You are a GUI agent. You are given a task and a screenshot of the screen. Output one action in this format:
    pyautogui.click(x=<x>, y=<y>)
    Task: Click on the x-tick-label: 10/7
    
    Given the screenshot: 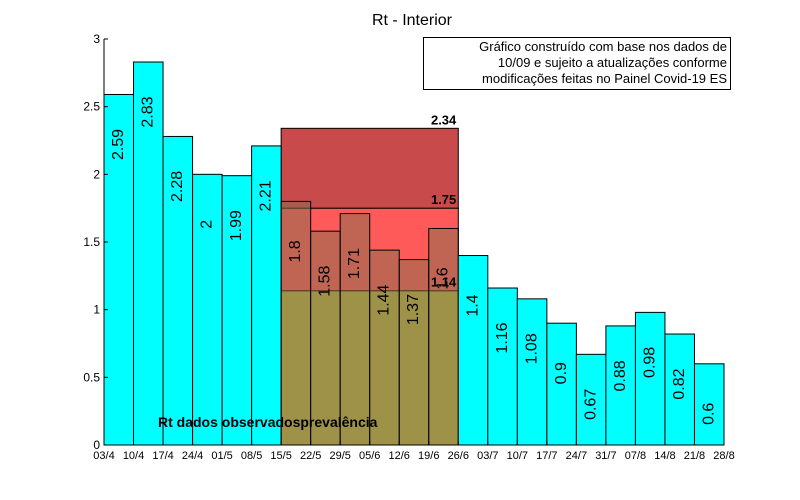 What is the action you would take?
    pyautogui.click(x=517, y=456)
    